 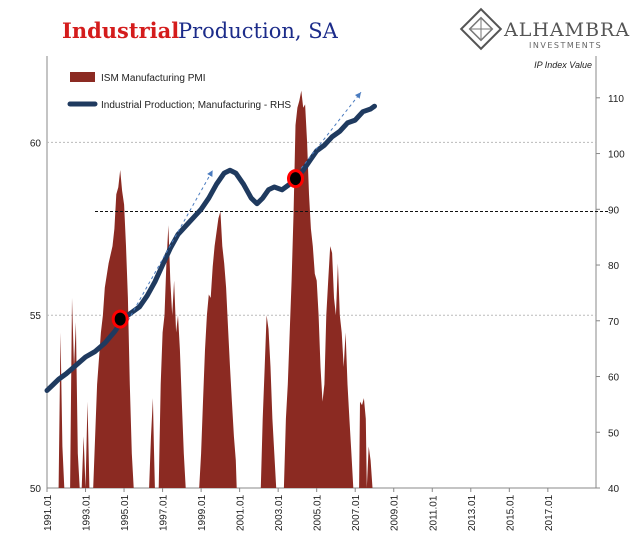 What do you see at coordinates (164, 512) in the screenshot?
I see `x-tick-label: 1997.01` at bounding box center [164, 512].